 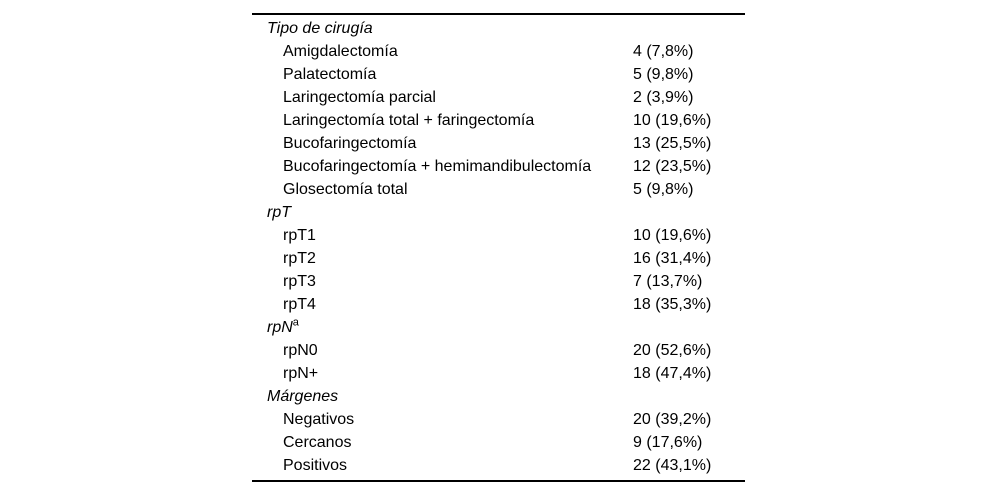 What do you see at coordinates (498, 258) in the screenshot?
I see `table-row: rpT2 16 (31,4%)` at bounding box center [498, 258].